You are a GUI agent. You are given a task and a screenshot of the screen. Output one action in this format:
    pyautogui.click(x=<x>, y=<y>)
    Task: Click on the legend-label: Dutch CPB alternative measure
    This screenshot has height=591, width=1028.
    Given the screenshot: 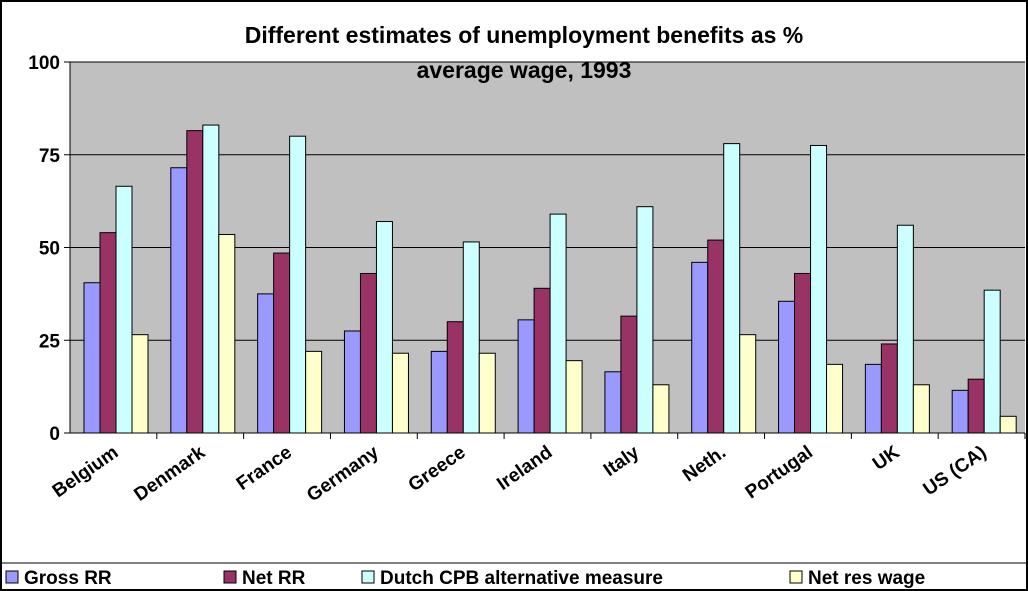 What is the action you would take?
    pyautogui.click(x=521, y=578)
    